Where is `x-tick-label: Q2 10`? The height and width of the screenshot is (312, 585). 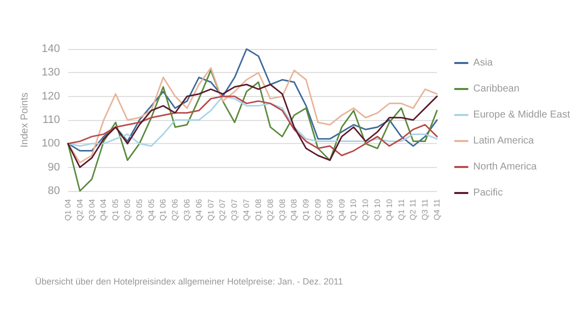 x-tick-label: Q2 10 is located at coordinates (365, 209).